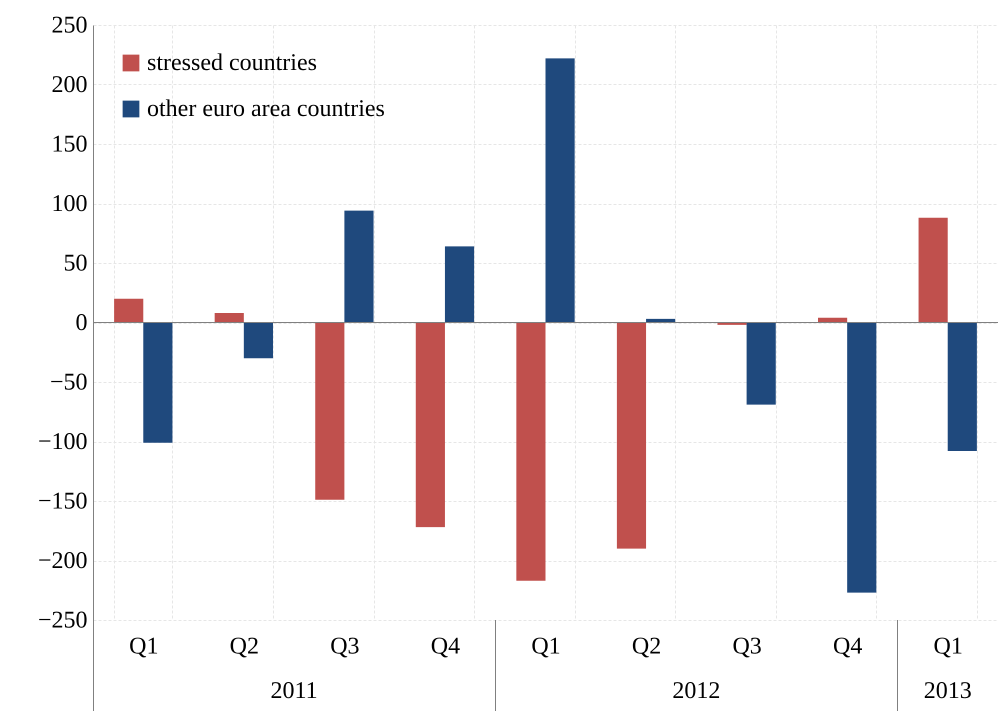 The width and height of the screenshot is (998, 711). Describe the element at coordinates (70, 85) in the screenshot. I see `y-tick-label: 200` at that location.